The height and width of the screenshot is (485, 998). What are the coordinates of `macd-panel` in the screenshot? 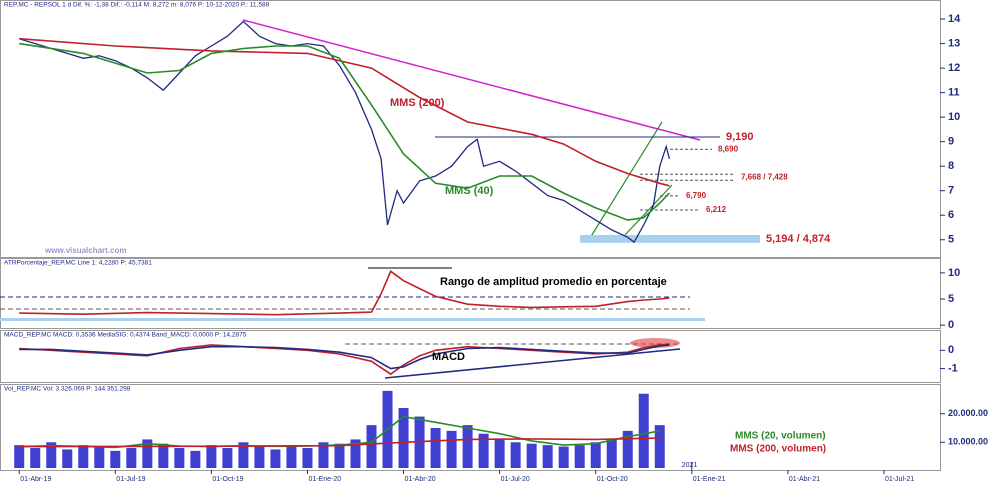 It's located at (470, 356).